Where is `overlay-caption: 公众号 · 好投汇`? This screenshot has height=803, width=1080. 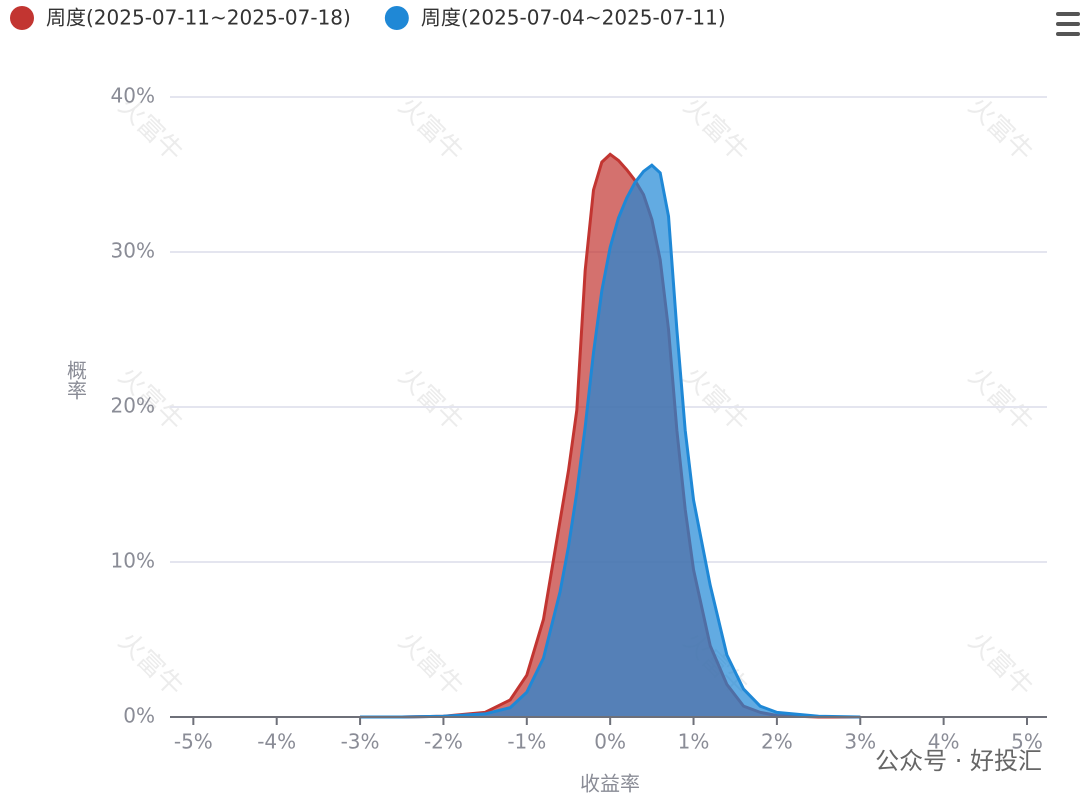 overlay-caption: 公众号 · 好投汇 is located at coordinates (958, 761).